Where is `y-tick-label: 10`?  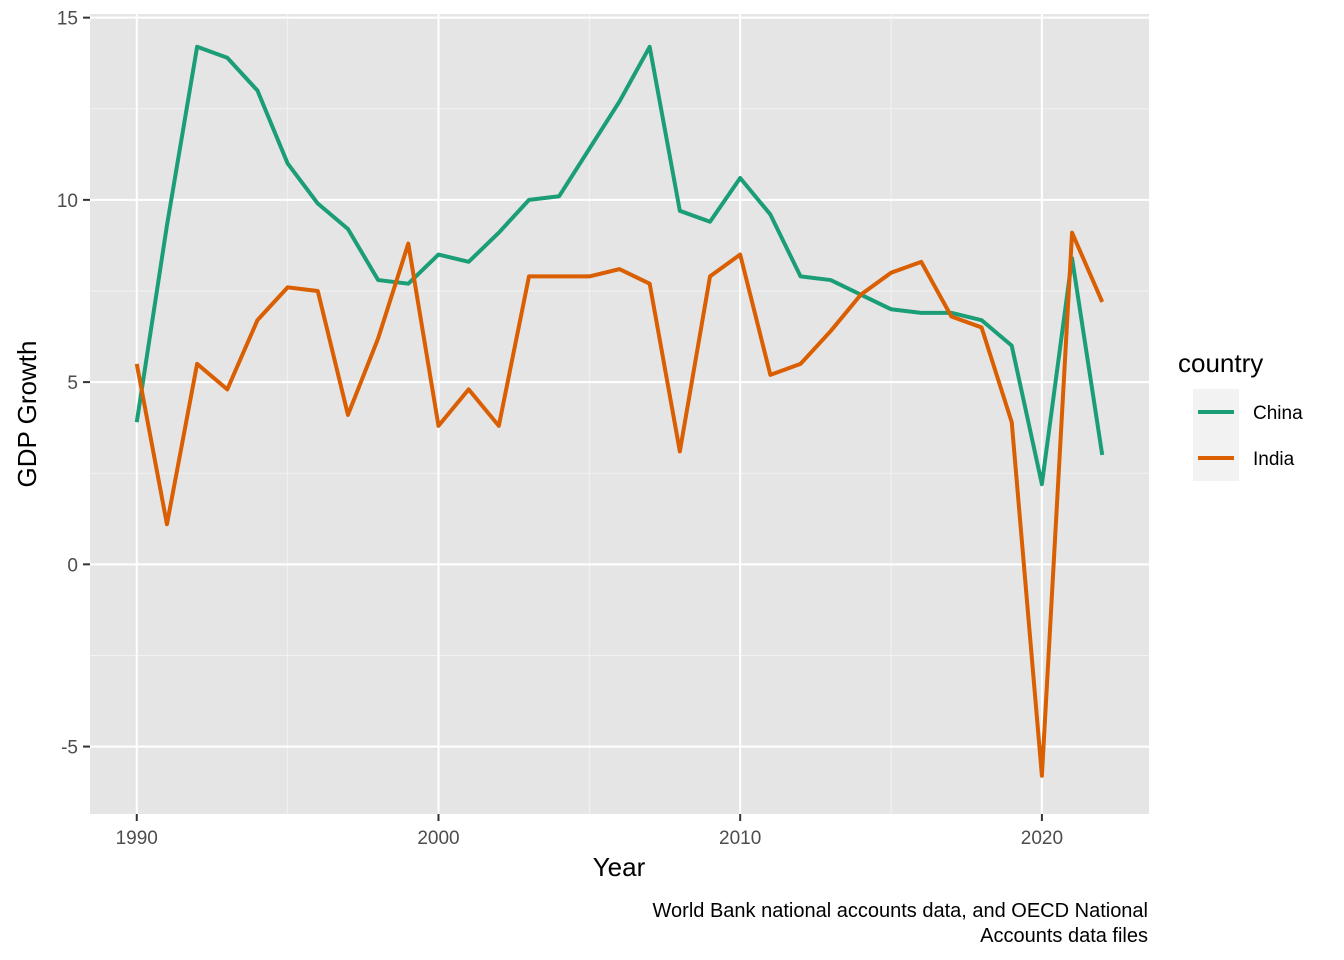
y-tick-label: 10 is located at coordinates (67, 201).